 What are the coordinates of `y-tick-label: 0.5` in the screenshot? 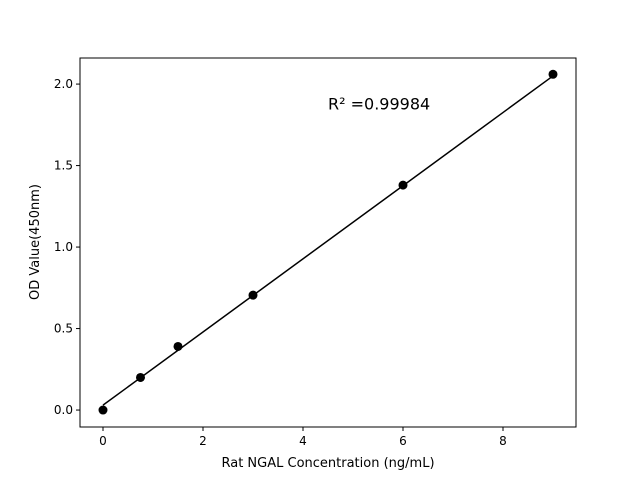 It's located at (63, 329).